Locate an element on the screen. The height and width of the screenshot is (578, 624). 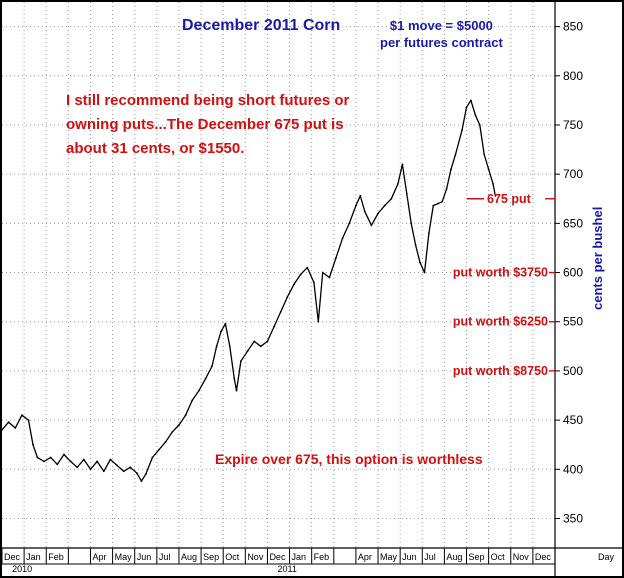
x-tick-label: Jan is located at coordinates (33, 557).